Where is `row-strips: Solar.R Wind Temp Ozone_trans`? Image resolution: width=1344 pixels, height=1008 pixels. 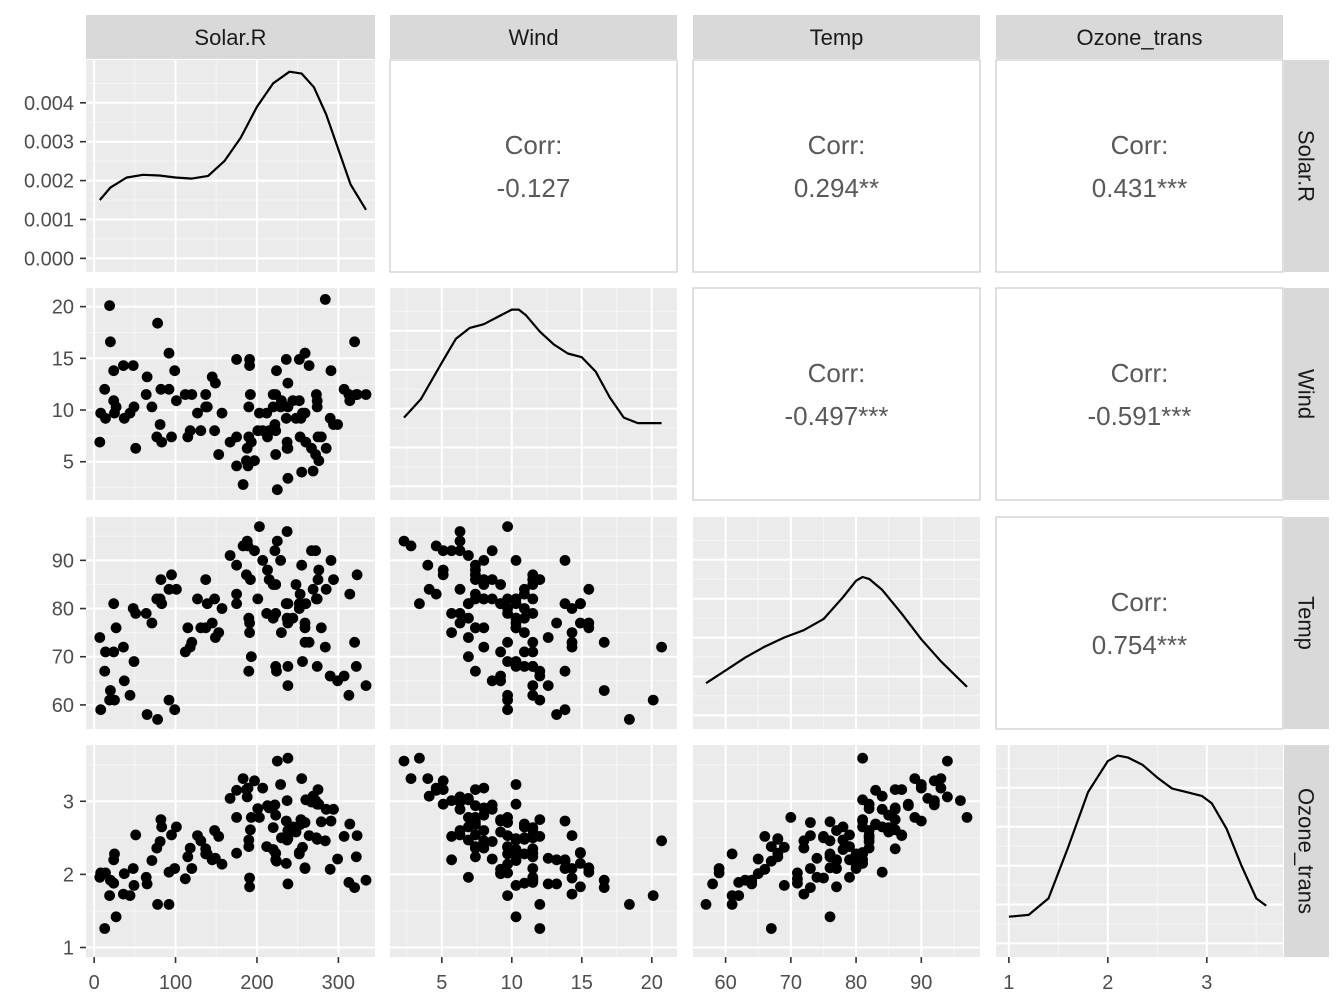
row-strips: Solar.R Wind Temp Ozone_trans is located at coordinates (1306, 508).